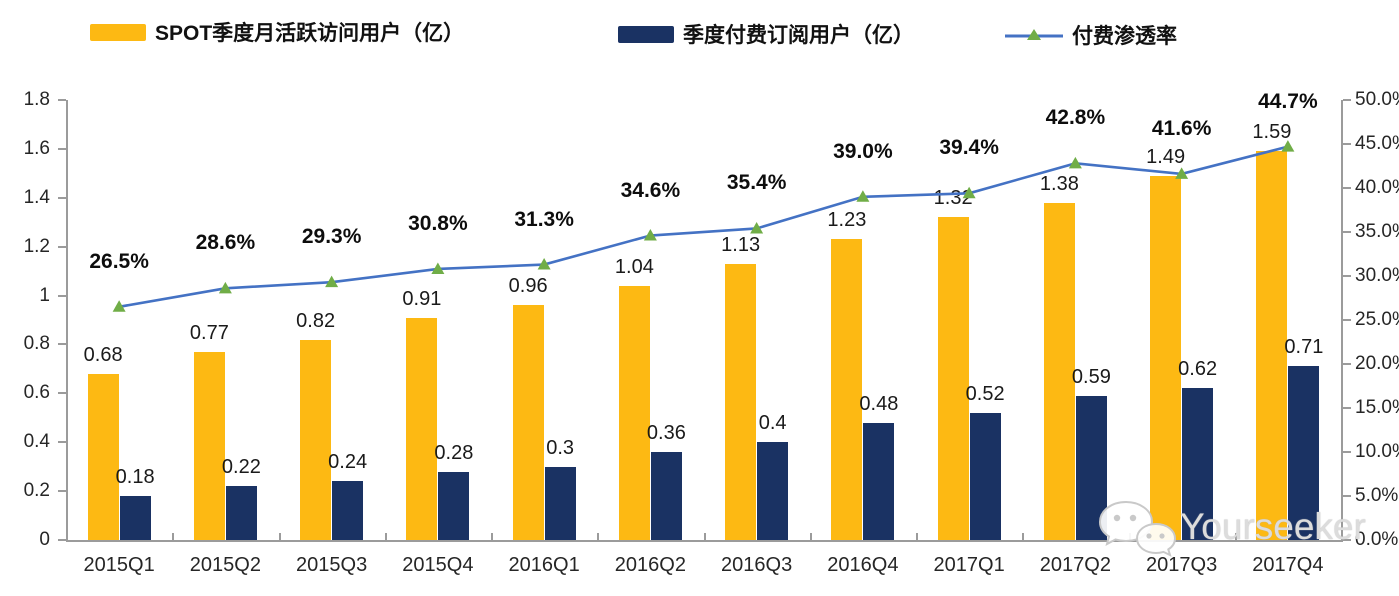  I want to click on y-axis-left-label: 0.6, so click(36, 393).